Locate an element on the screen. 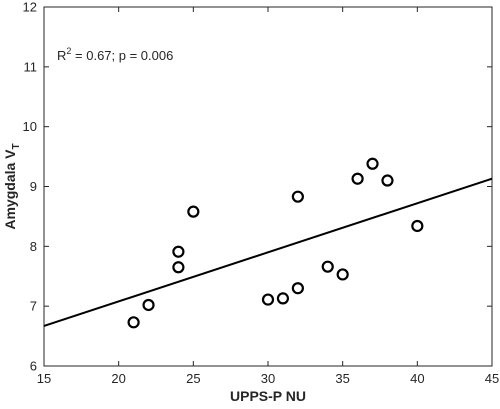 This screenshot has height=409, width=500. r-squared-exponent: 2 is located at coordinates (68, 51).